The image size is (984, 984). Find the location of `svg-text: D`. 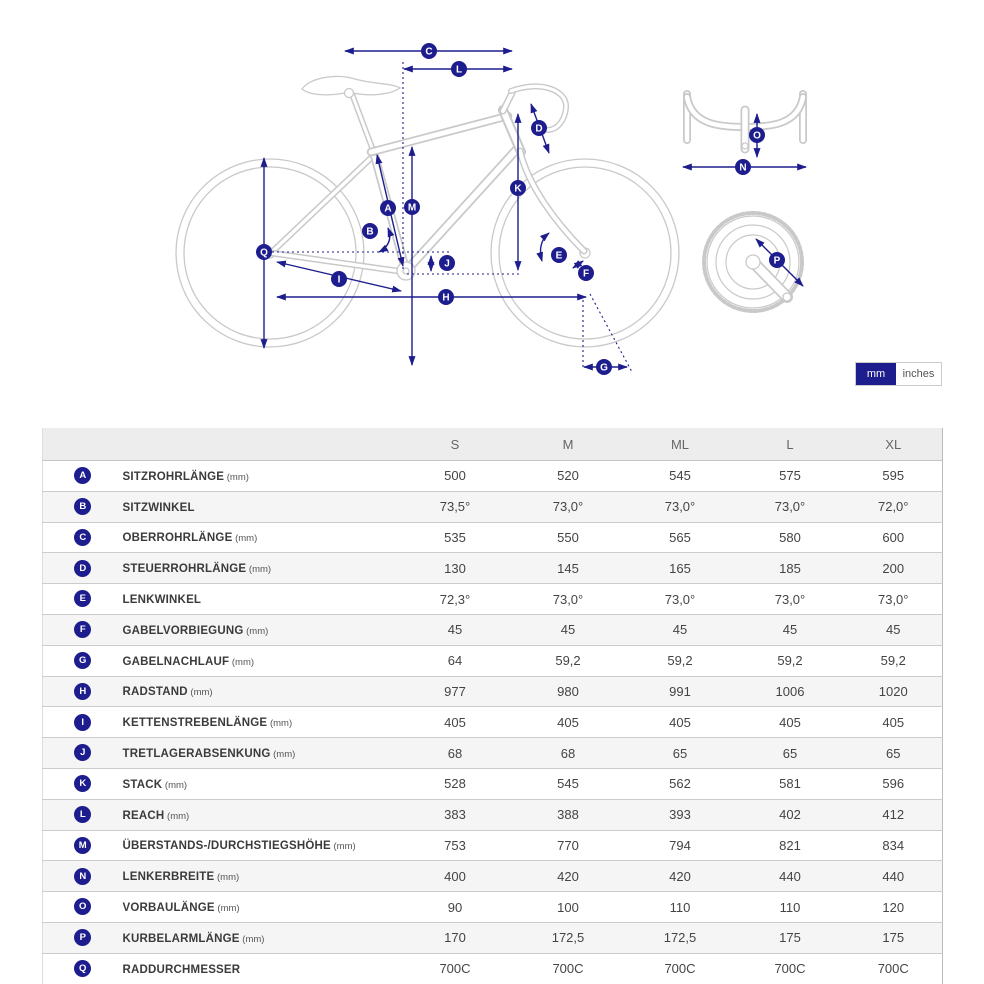

svg-text: D is located at coordinates (538, 129).